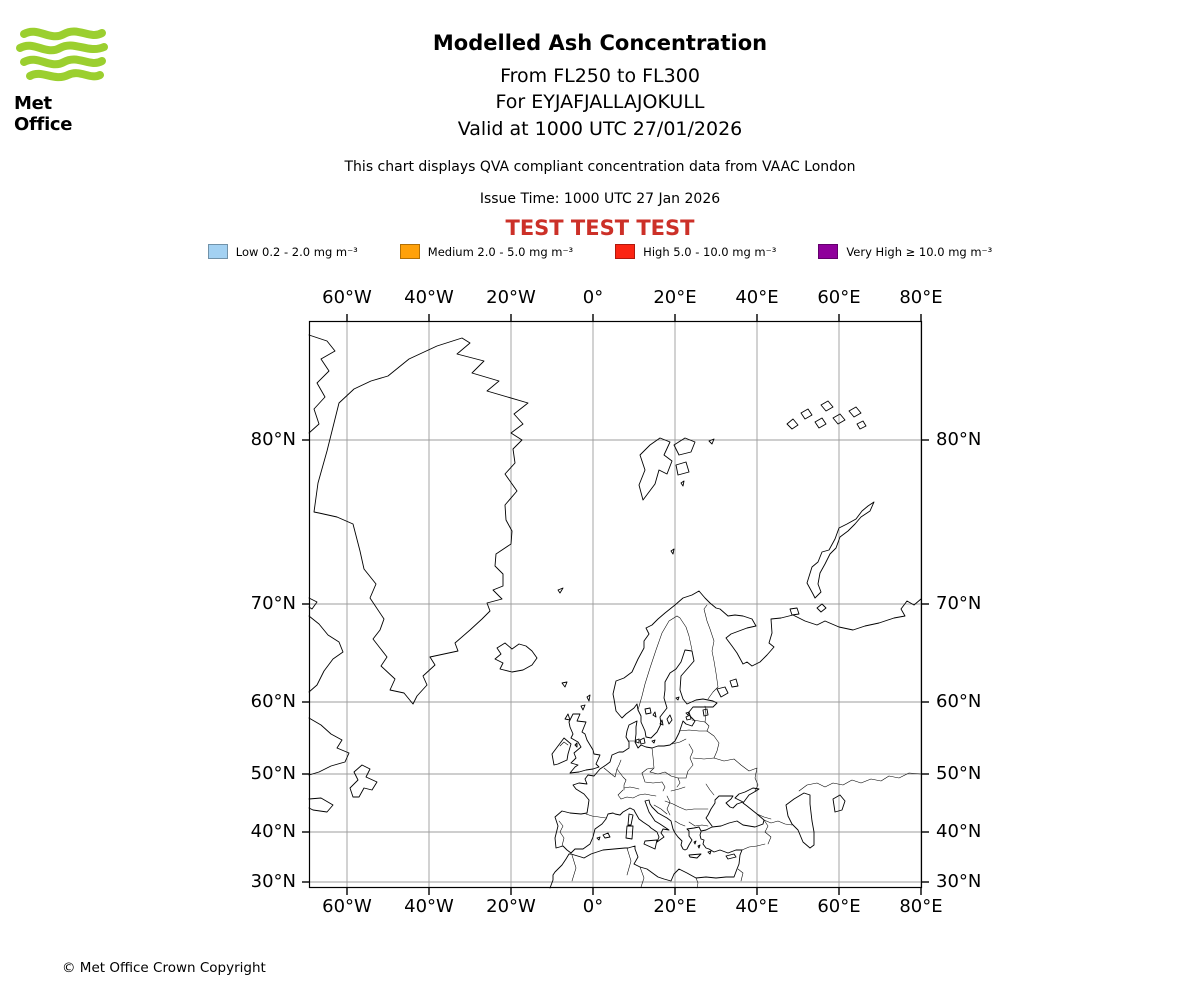 This screenshot has width=1200, height=1000. Describe the element at coordinates (600, 199) in the screenshot. I see `issue-time: Issue Time: 1000 UTC 27 Jan 2026` at that location.